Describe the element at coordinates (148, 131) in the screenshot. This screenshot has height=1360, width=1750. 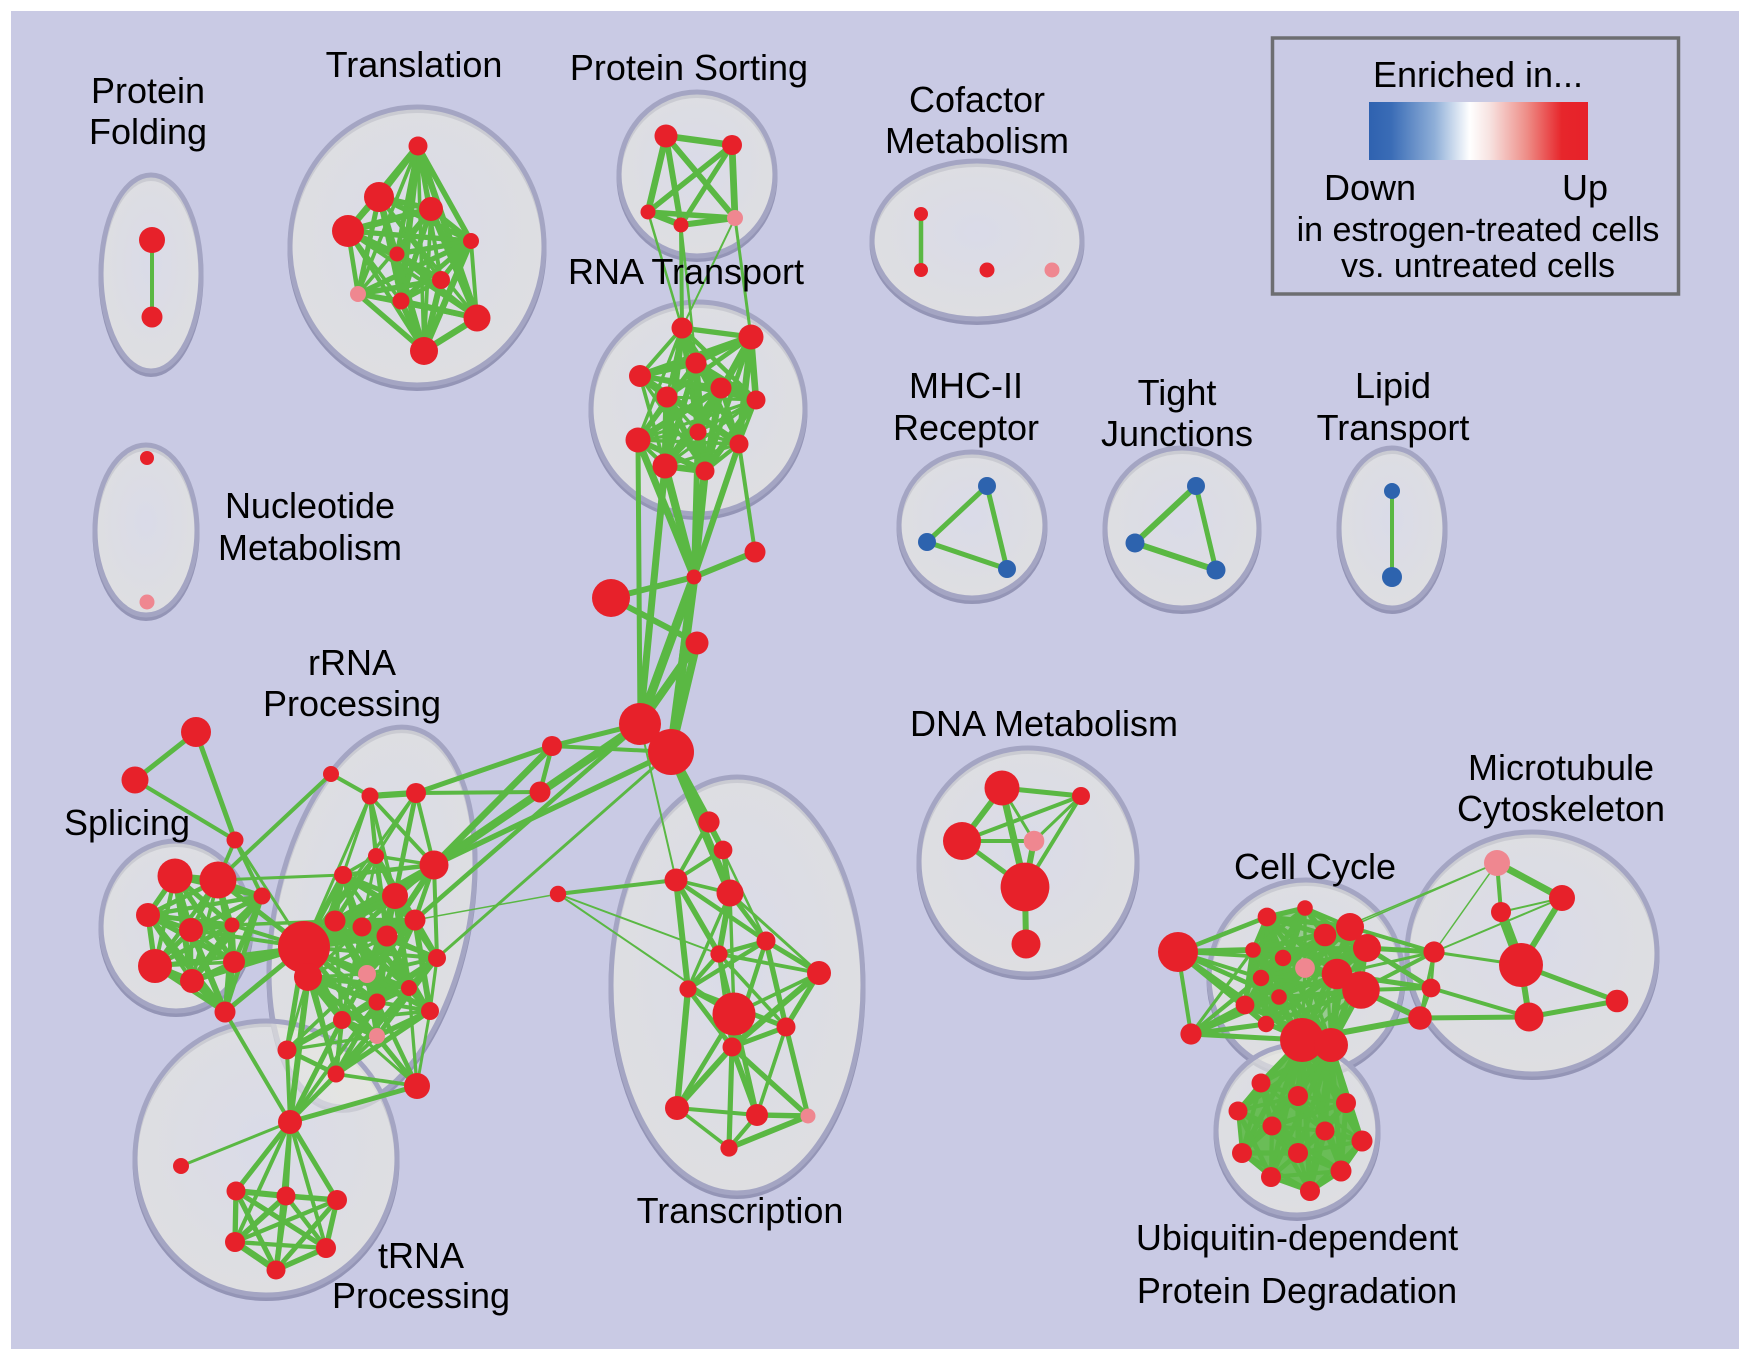
I see `svg-text: Folding` at that location.